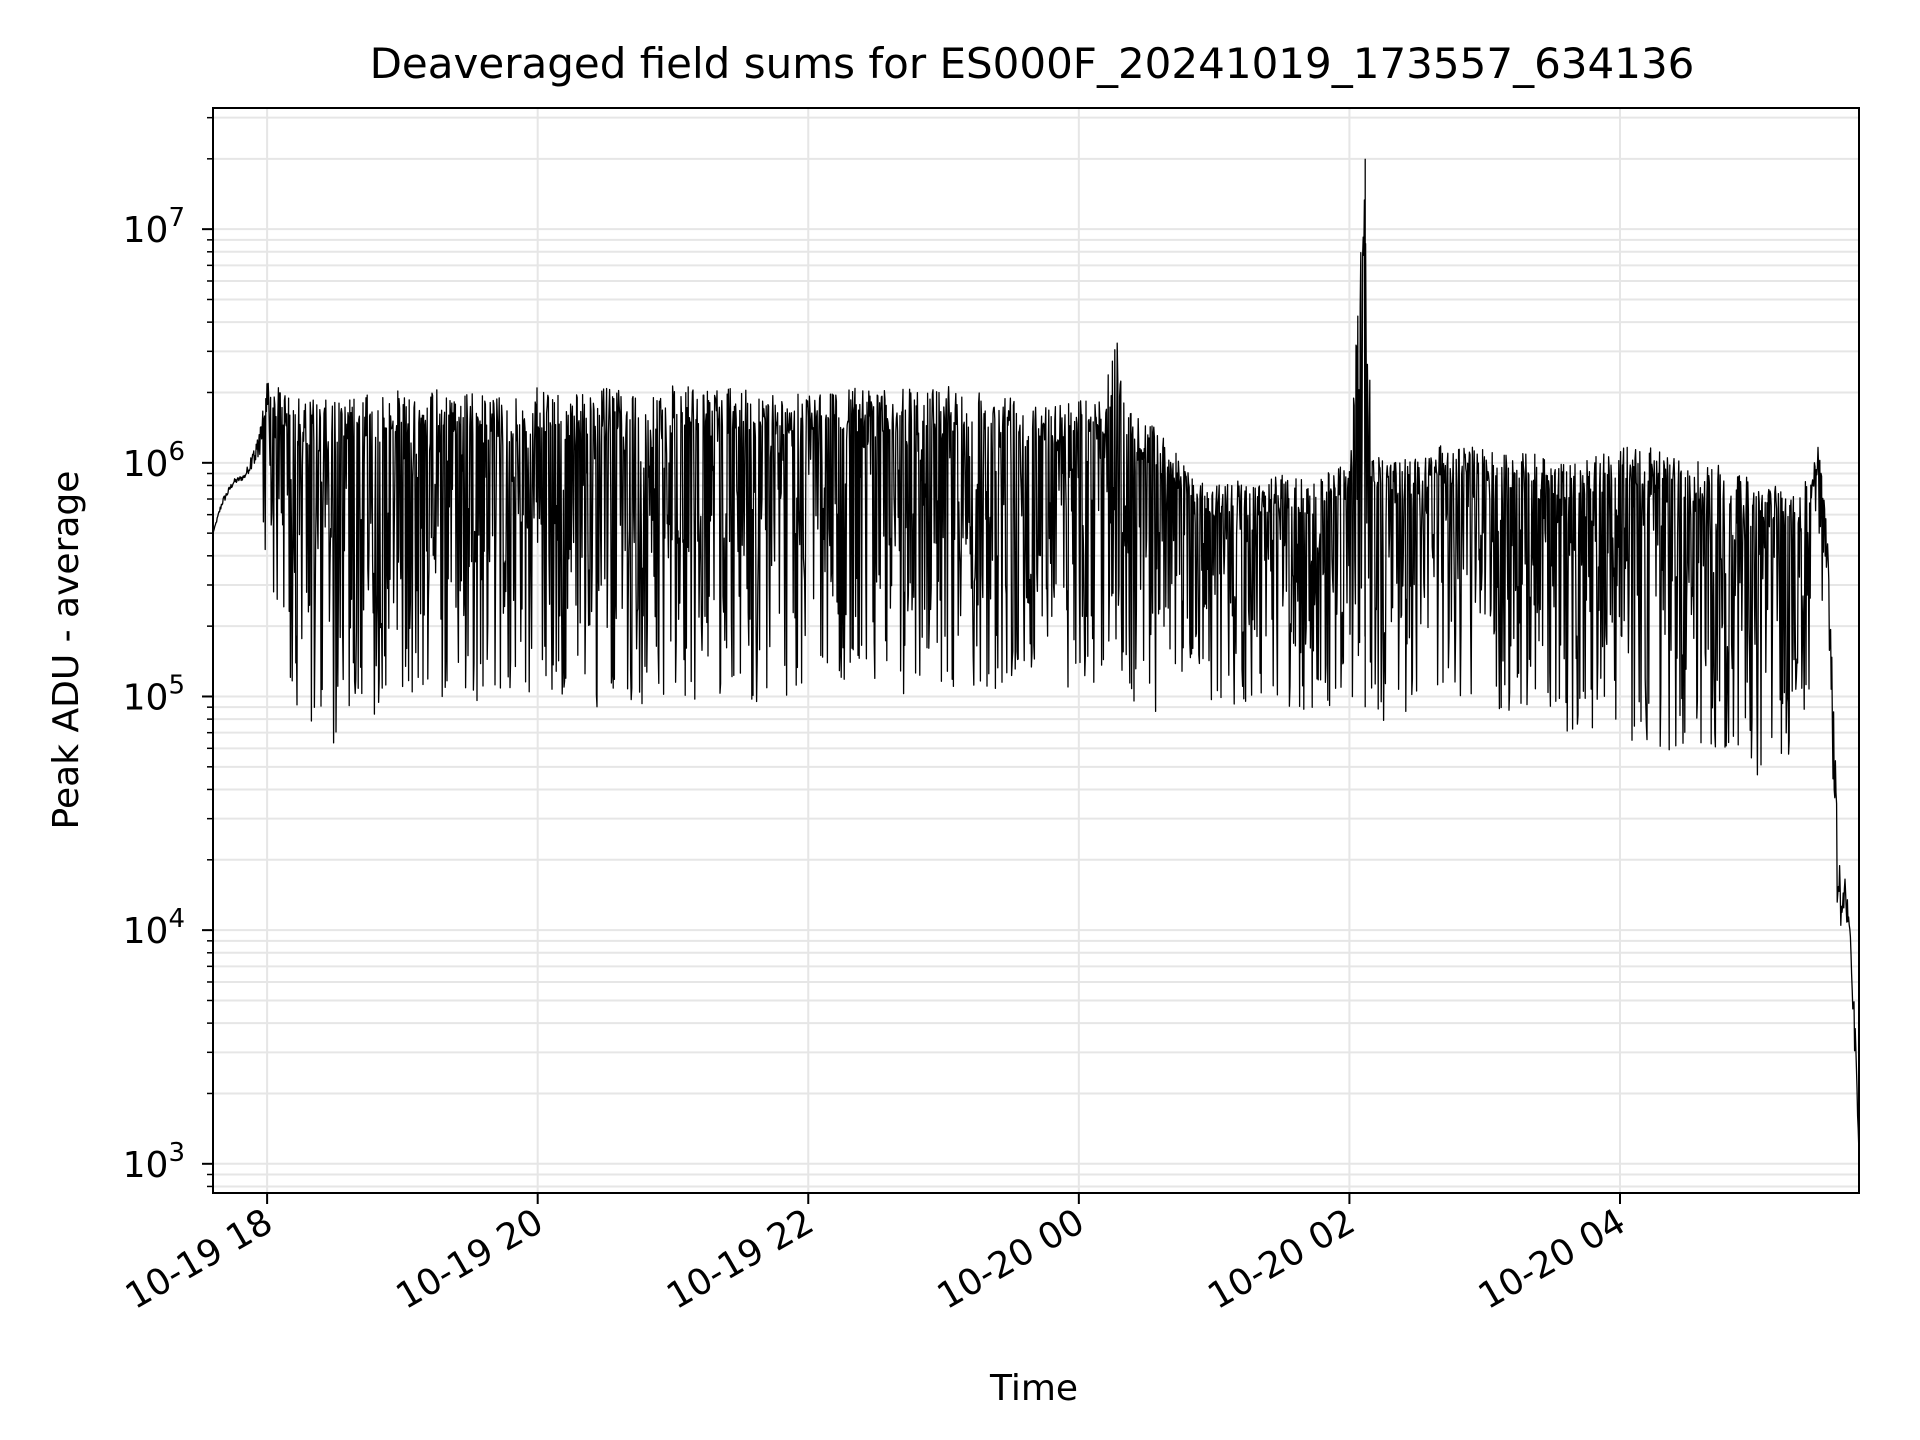 The width and height of the screenshot is (1920, 1440). I want to click on y-axis-label: Peak ADU - average, so click(66, 650).